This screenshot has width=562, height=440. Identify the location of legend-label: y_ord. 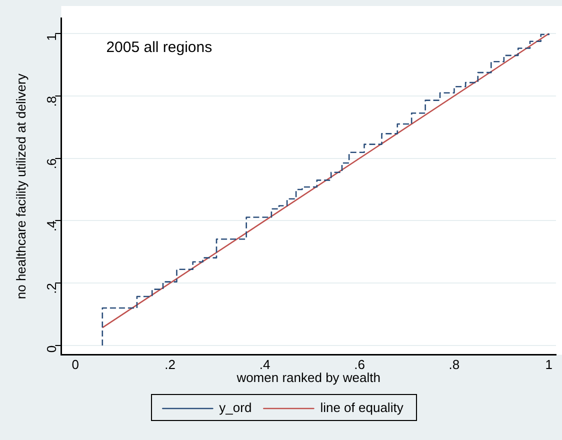
(235, 408).